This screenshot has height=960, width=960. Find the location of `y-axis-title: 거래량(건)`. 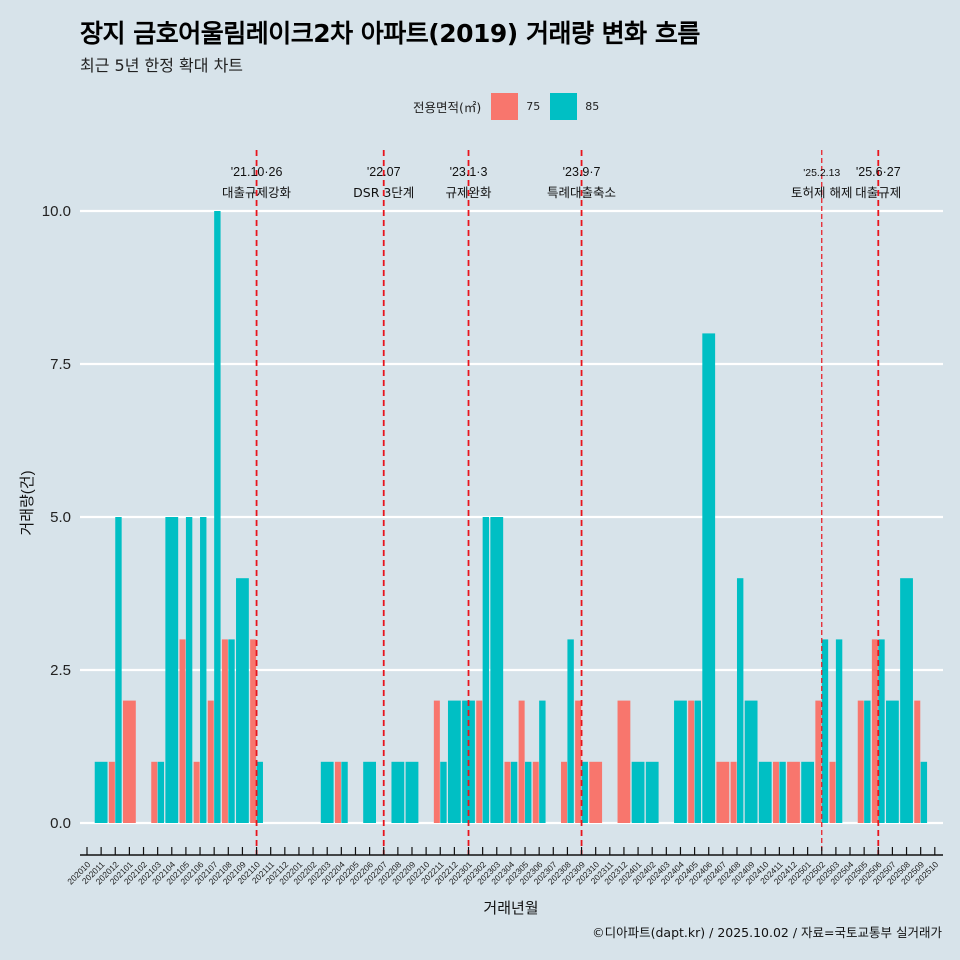

y-axis-title: 거래량(건) is located at coordinates (27, 502).